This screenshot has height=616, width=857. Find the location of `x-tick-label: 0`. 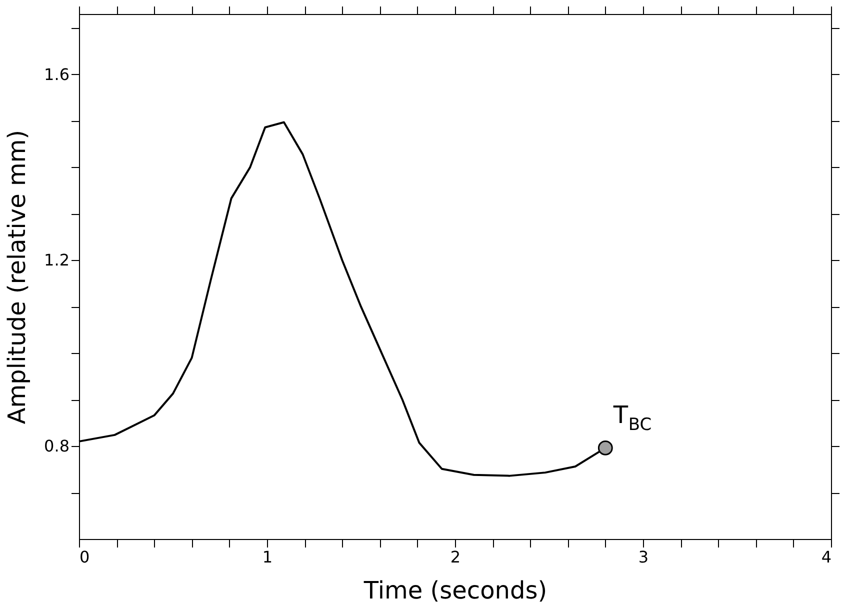

x-tick-label: 0 is located at coordinates (85, 557).